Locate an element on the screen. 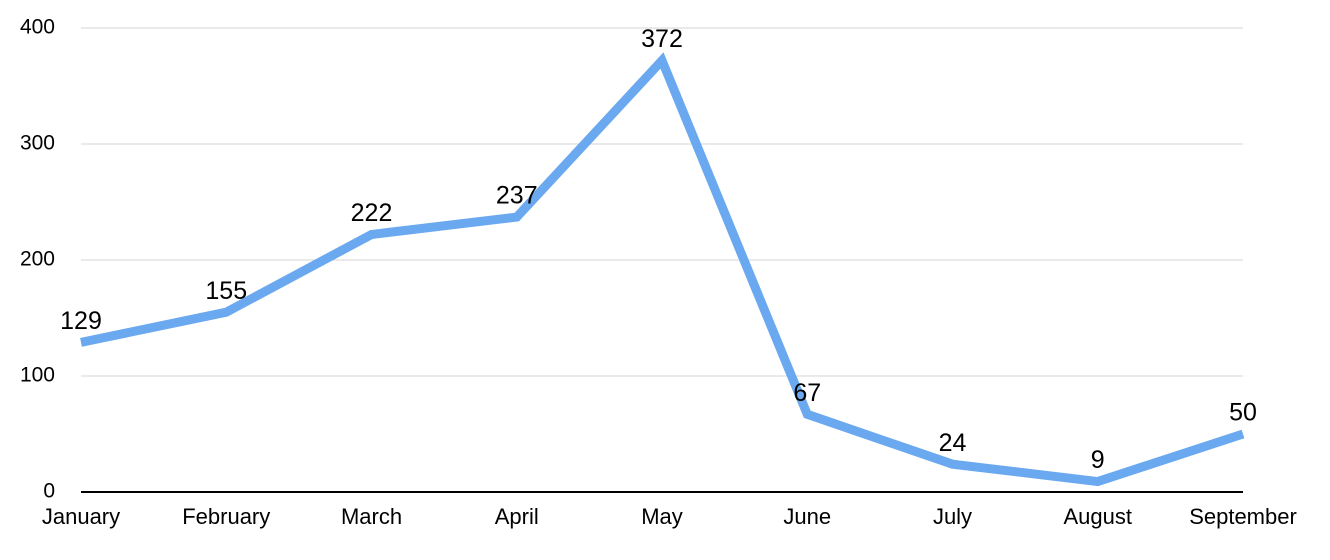 The width and height of the screenshot is (1330, 560). x-tick-label: January is located at coordinates (81, 516).